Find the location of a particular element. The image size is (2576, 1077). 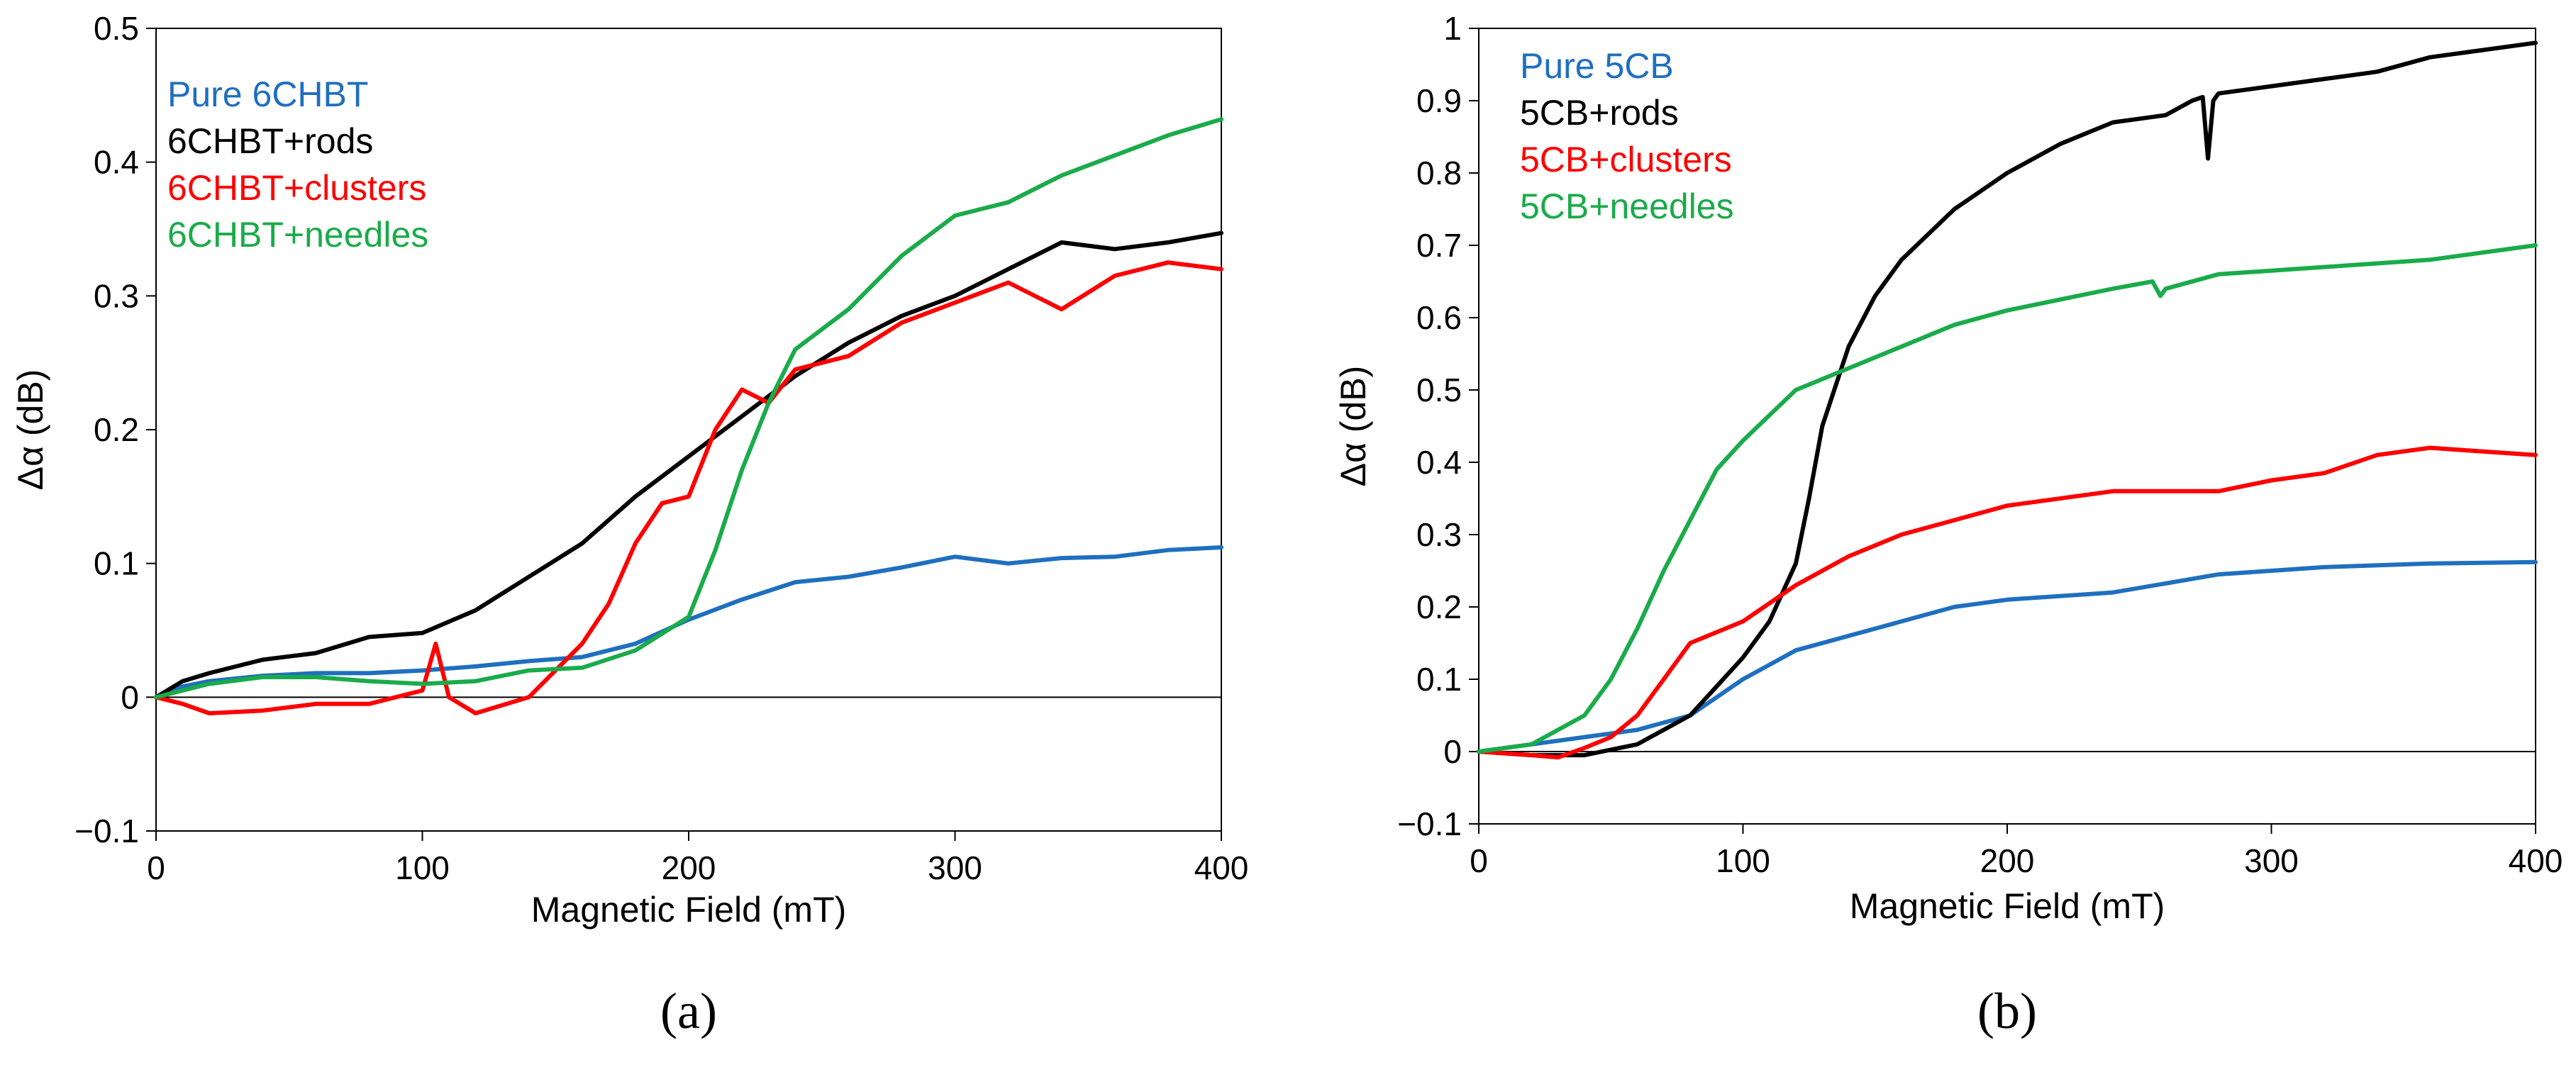

panel-label: (b) is located at coordinates (2007, 1011).